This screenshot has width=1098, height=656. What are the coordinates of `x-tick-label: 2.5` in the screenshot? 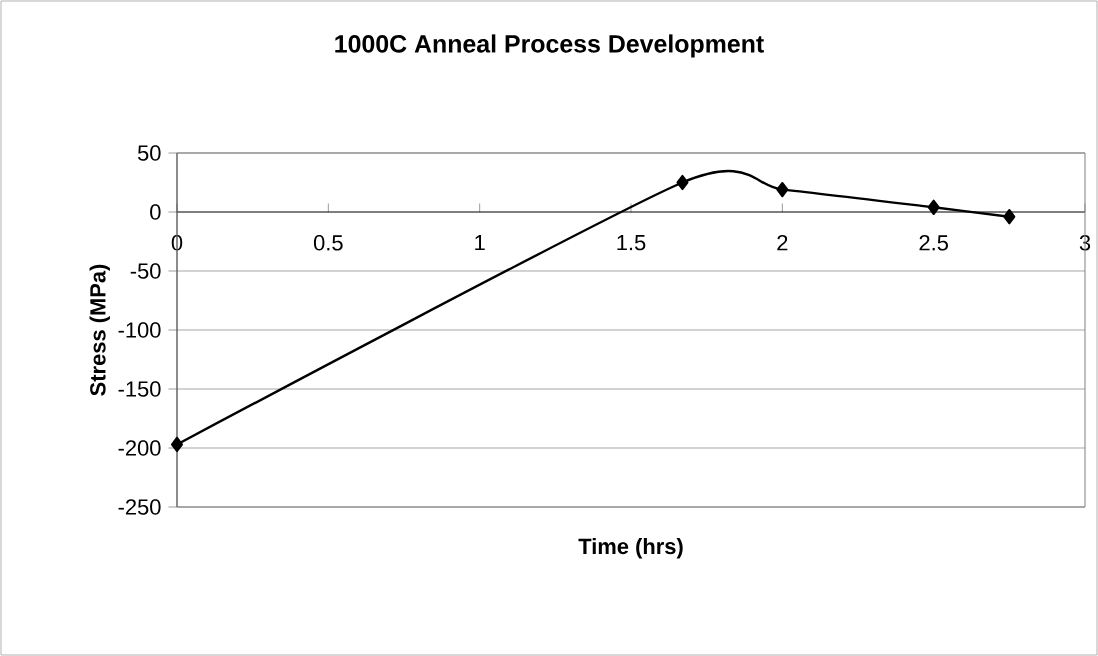 It's located at (933, 243).